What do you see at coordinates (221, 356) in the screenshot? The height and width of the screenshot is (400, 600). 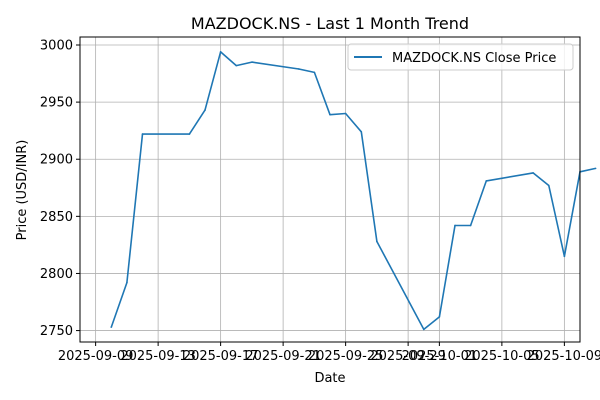 I see `x-tick-label: 2025-09-17` at bounding box center [221, 356].